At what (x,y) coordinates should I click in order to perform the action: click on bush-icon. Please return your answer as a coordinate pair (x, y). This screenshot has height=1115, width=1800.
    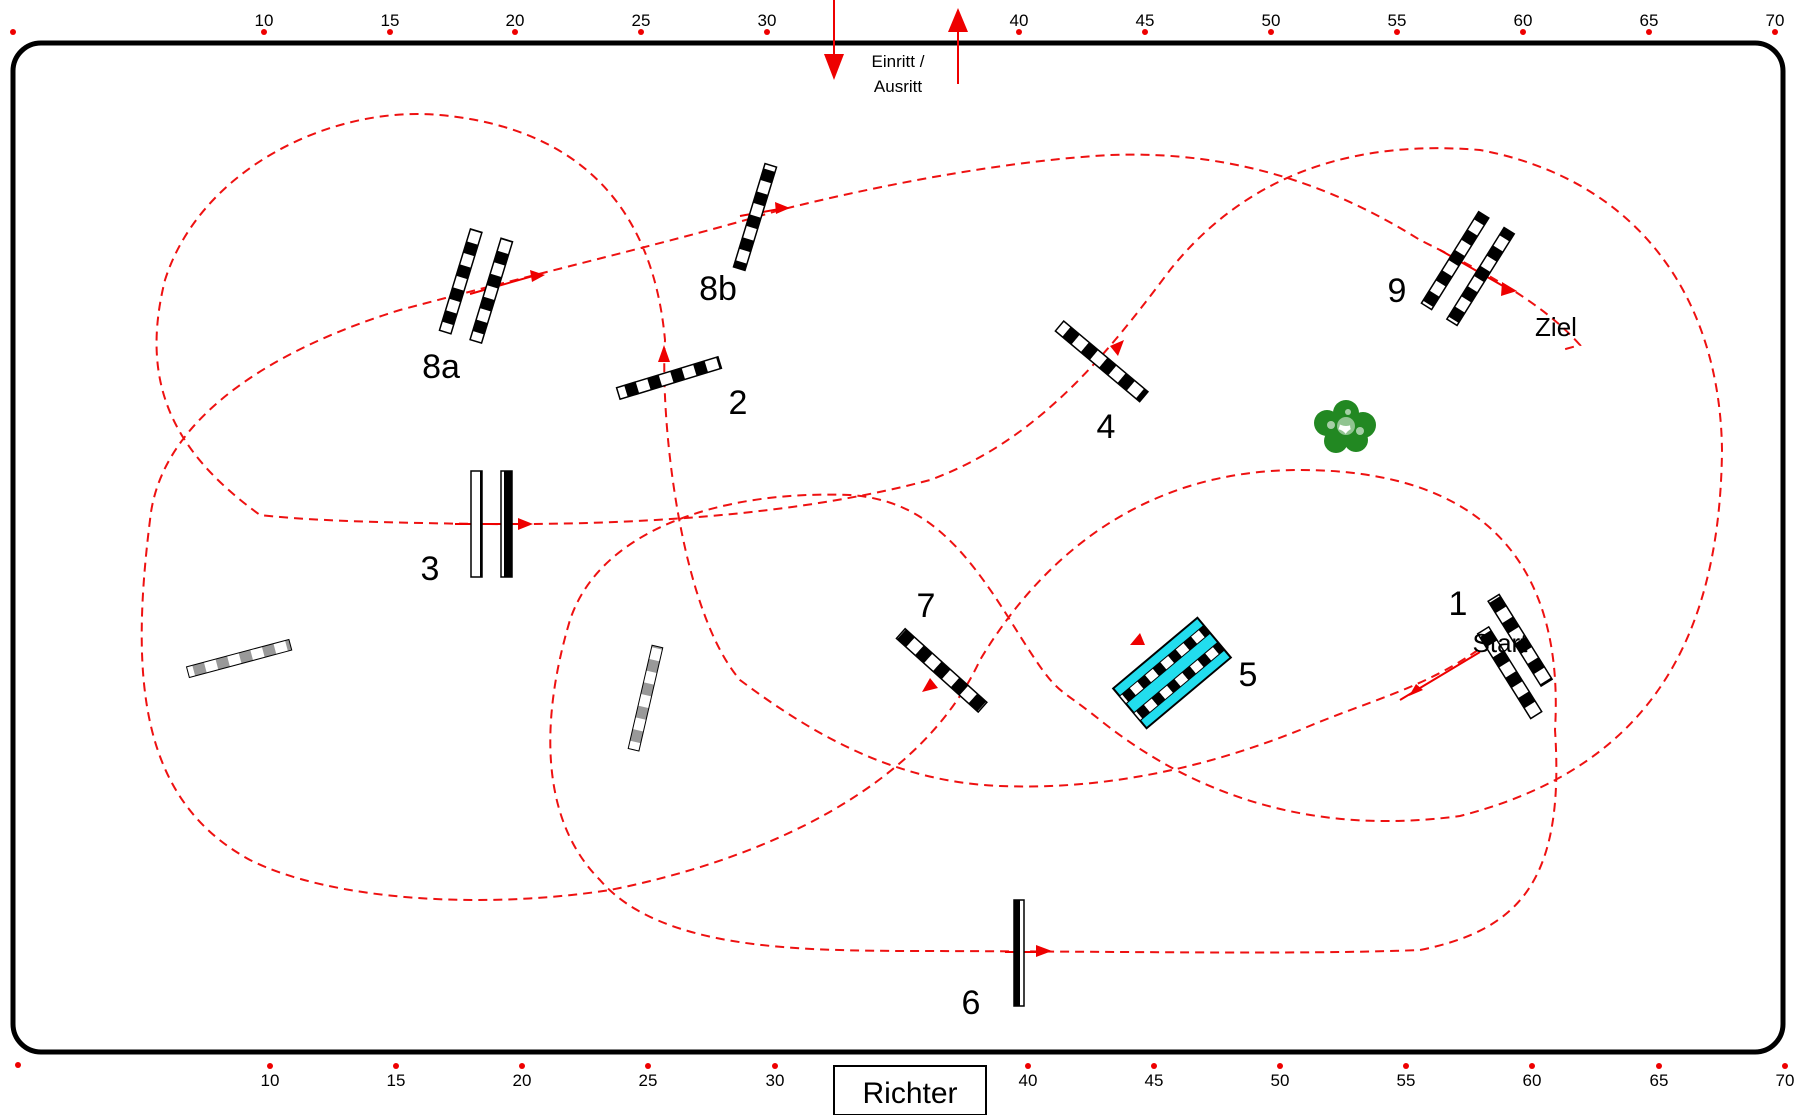
    Looking at the image, I should click on (1345, 426).